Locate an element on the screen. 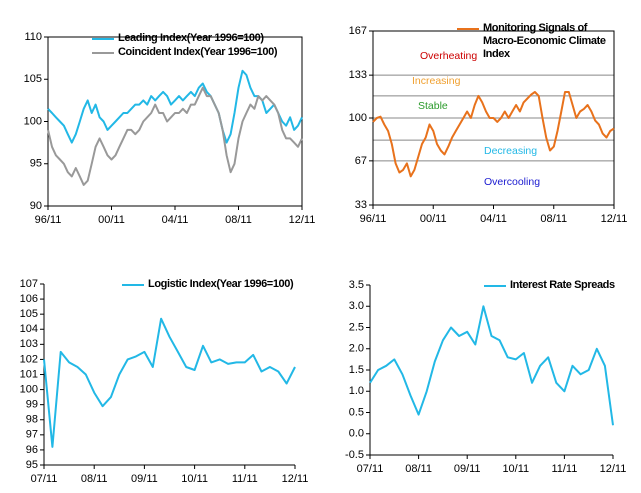  y-tick-label: 2.5 is located at coordinates (356, 327).